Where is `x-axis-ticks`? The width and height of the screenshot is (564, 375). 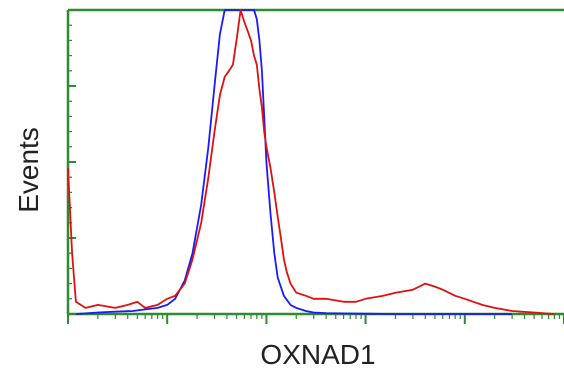
x-axis-ticks is located at coordinates (315, 319).